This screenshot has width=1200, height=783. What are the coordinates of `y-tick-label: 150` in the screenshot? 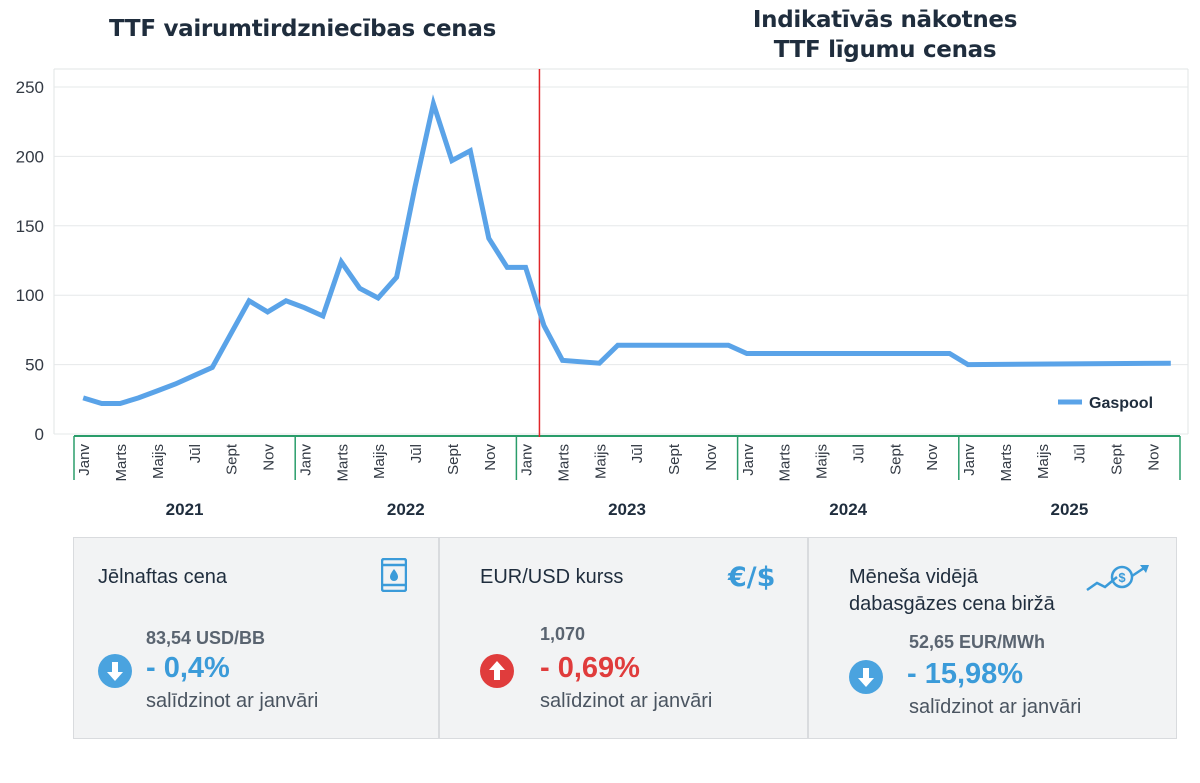 It's located at (30, 226).